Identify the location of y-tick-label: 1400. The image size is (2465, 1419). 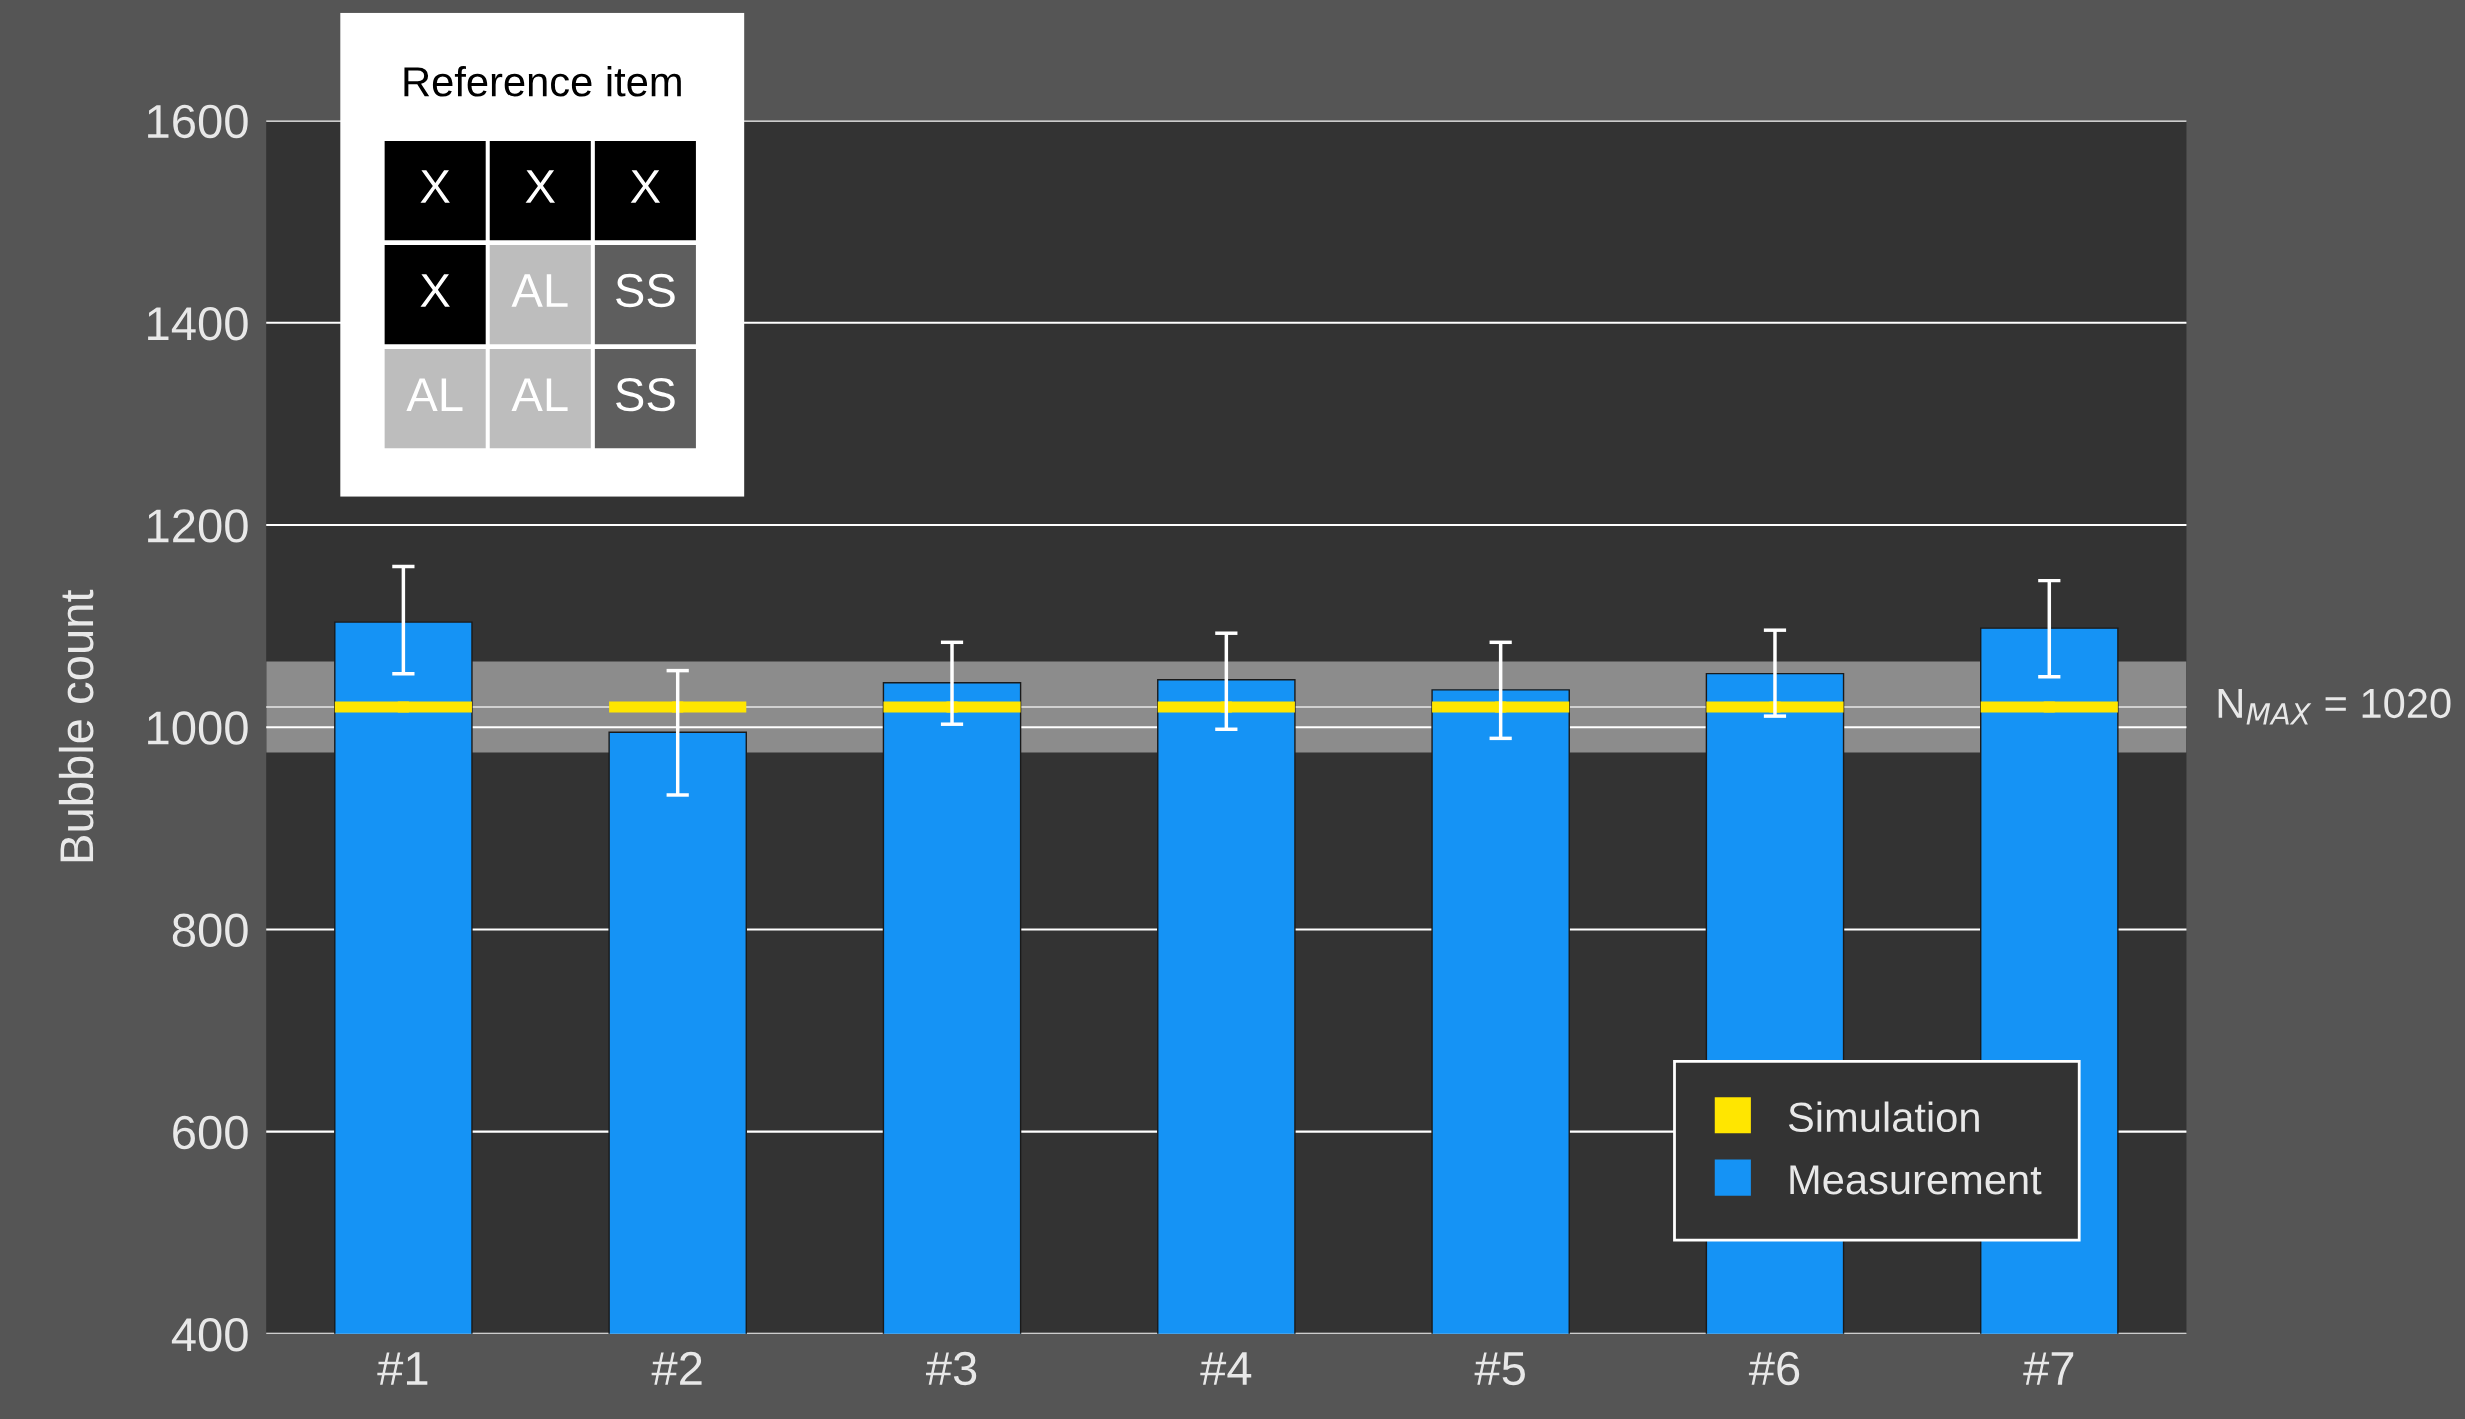
(198, 323).